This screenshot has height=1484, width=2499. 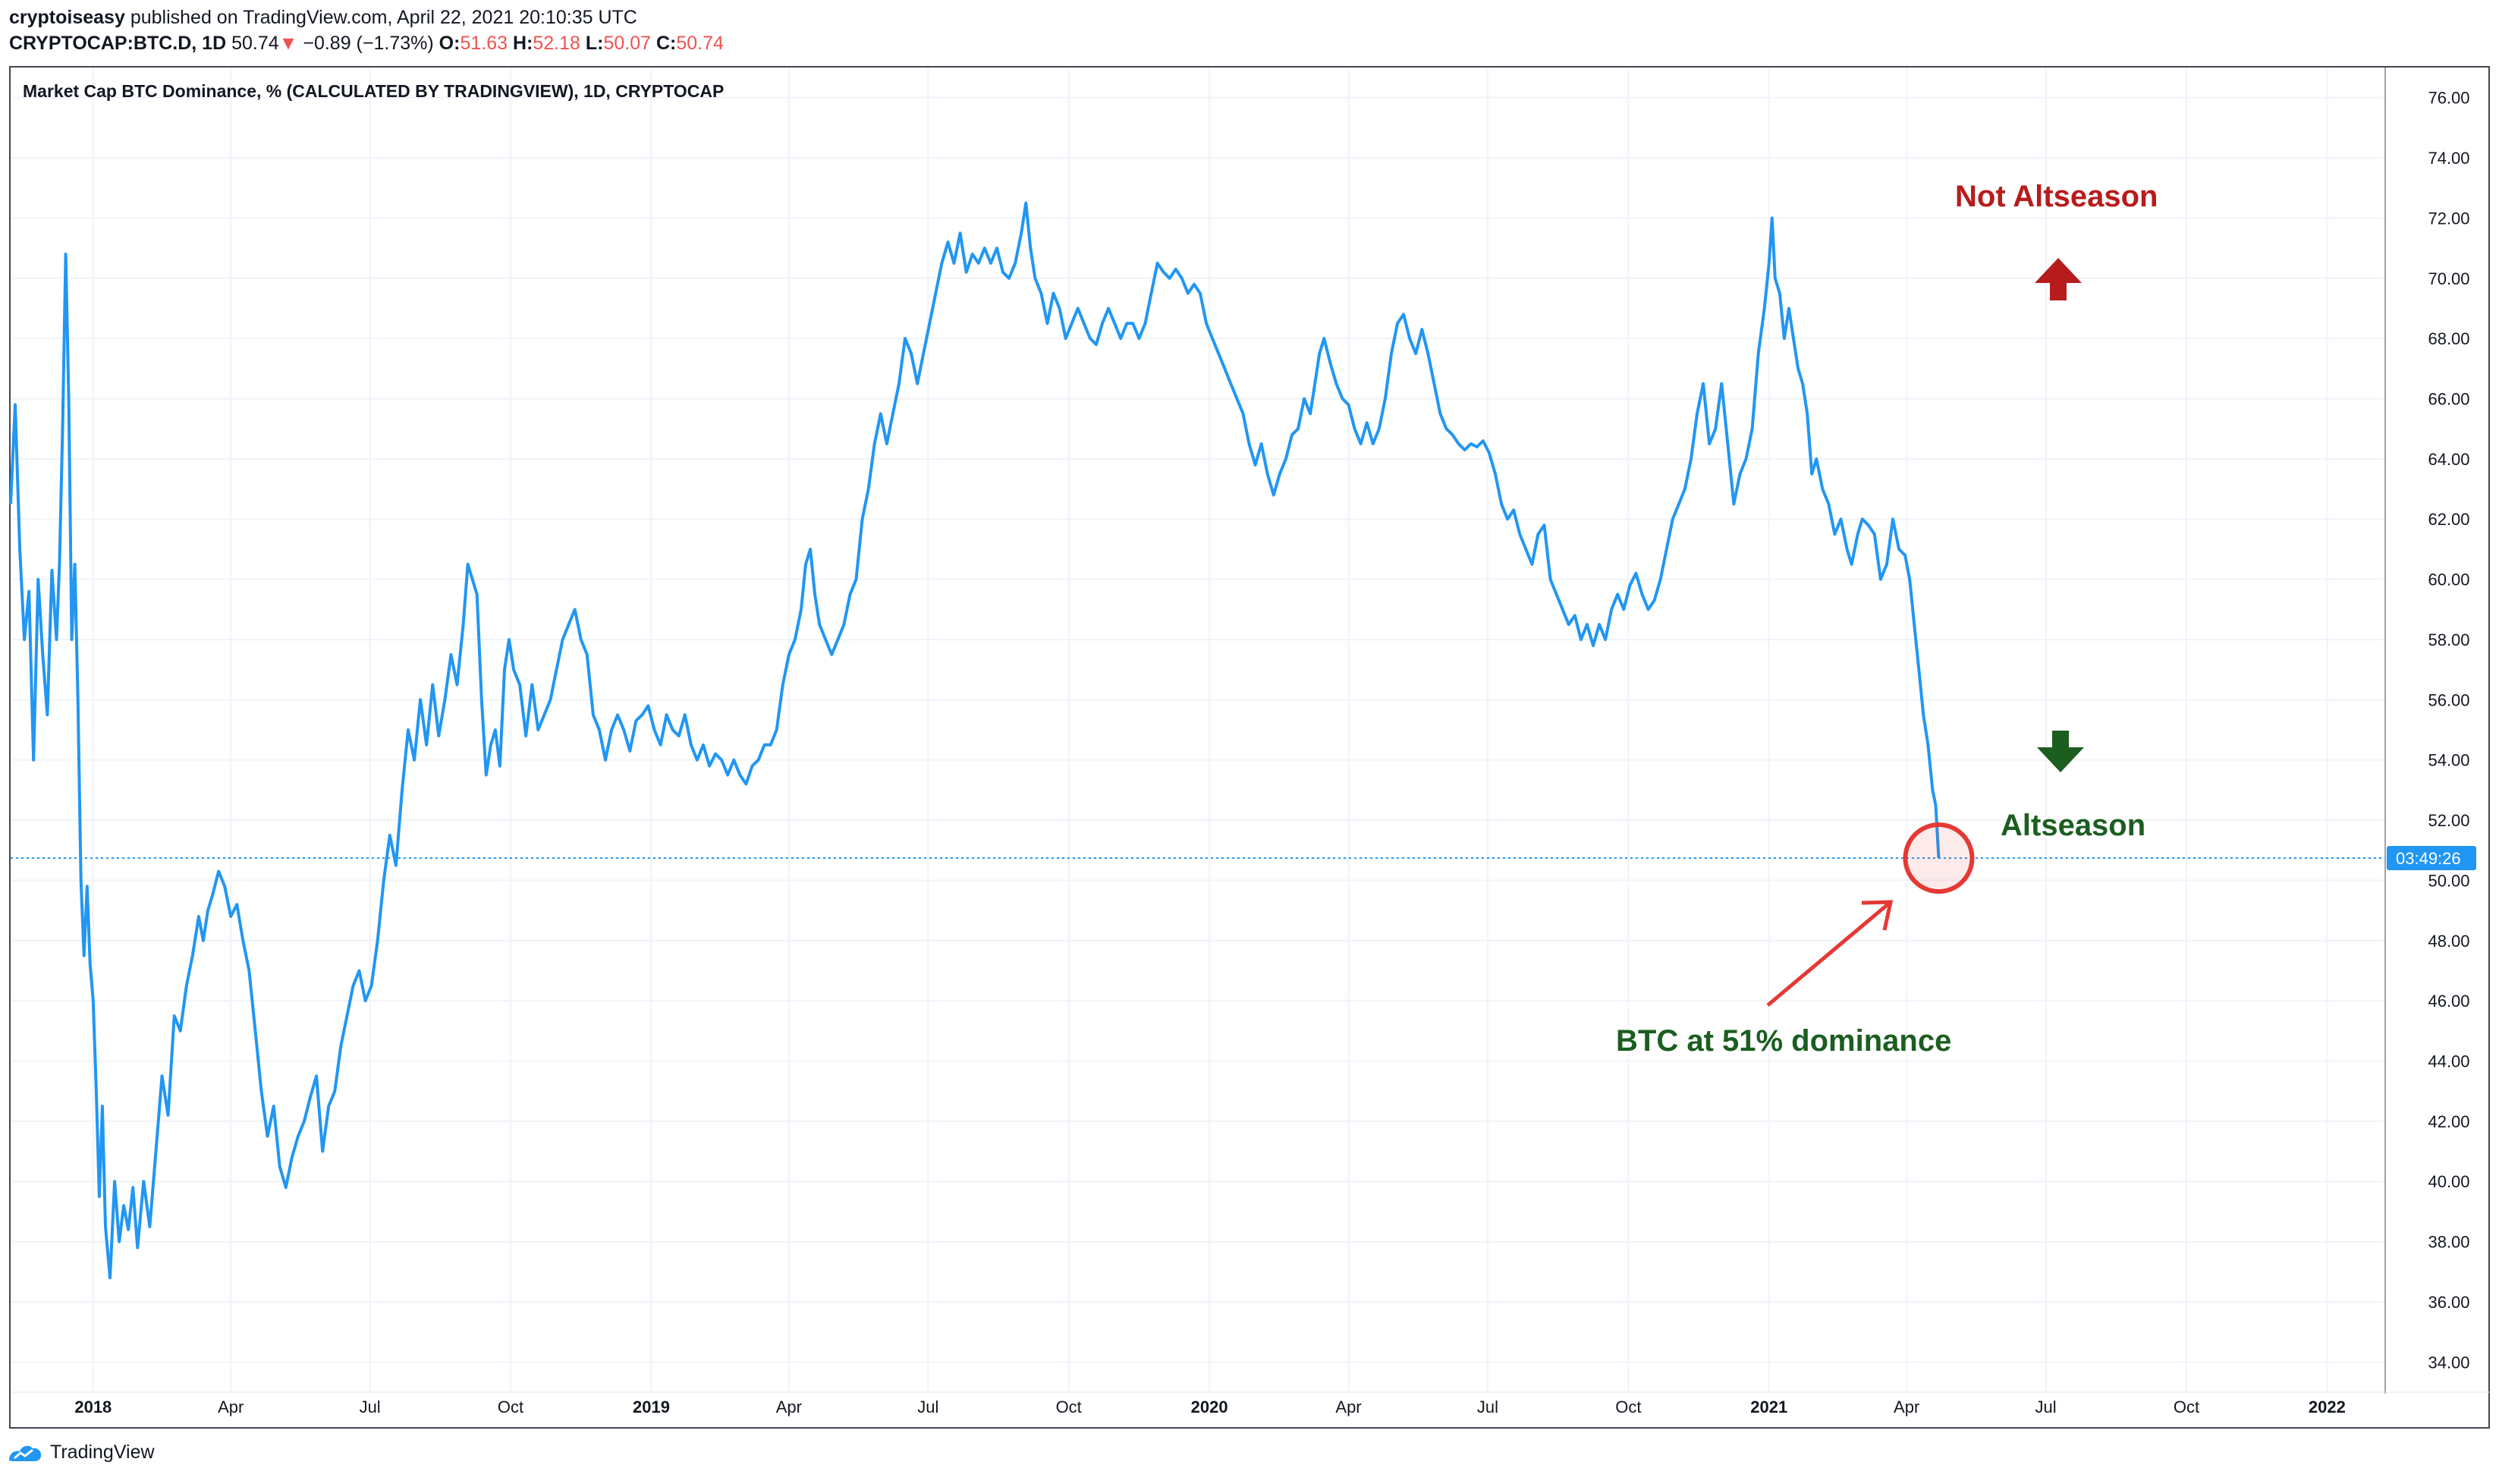 I want to click on tradingview-brand-text: TradingView, so click(x=102, y=1452).